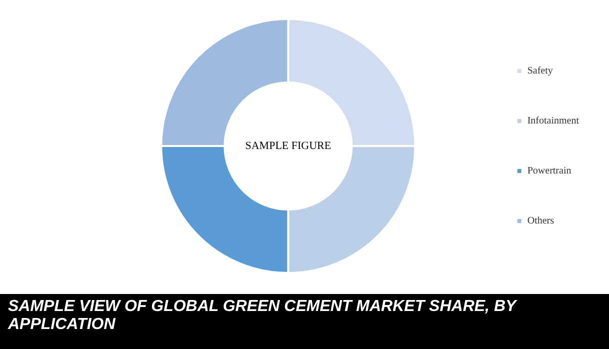 The image size is (609, 349). I want to click on legend-label: Others, so click(540, 221).